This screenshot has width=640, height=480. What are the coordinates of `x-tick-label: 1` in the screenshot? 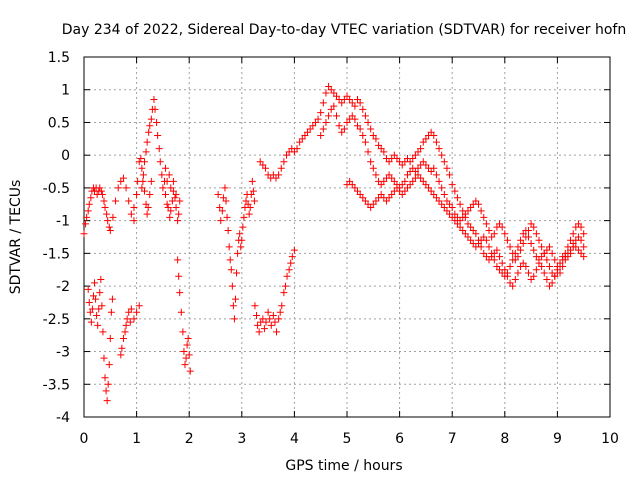 It's located at (136, 439).